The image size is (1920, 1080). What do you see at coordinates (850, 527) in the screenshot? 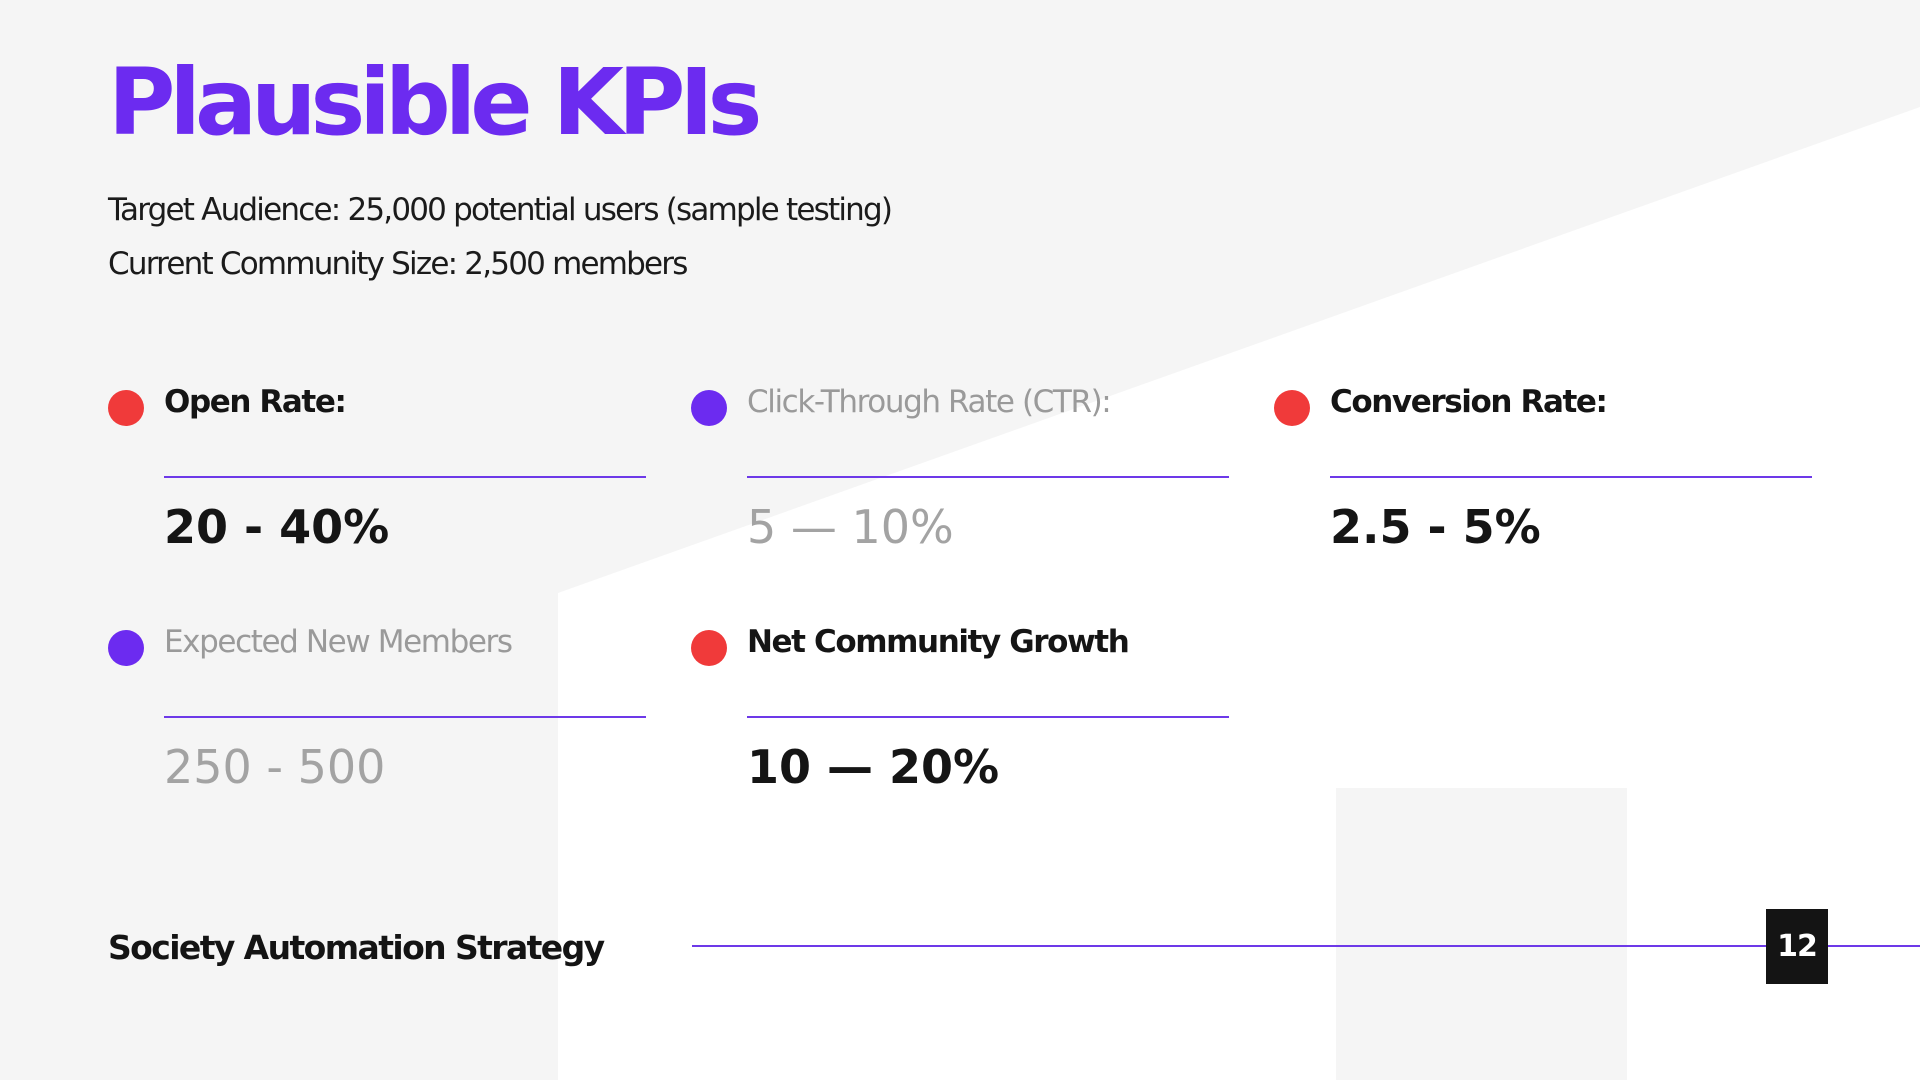
I see `kpi-value: 5 — 10%` at bounding box center [850, 527].